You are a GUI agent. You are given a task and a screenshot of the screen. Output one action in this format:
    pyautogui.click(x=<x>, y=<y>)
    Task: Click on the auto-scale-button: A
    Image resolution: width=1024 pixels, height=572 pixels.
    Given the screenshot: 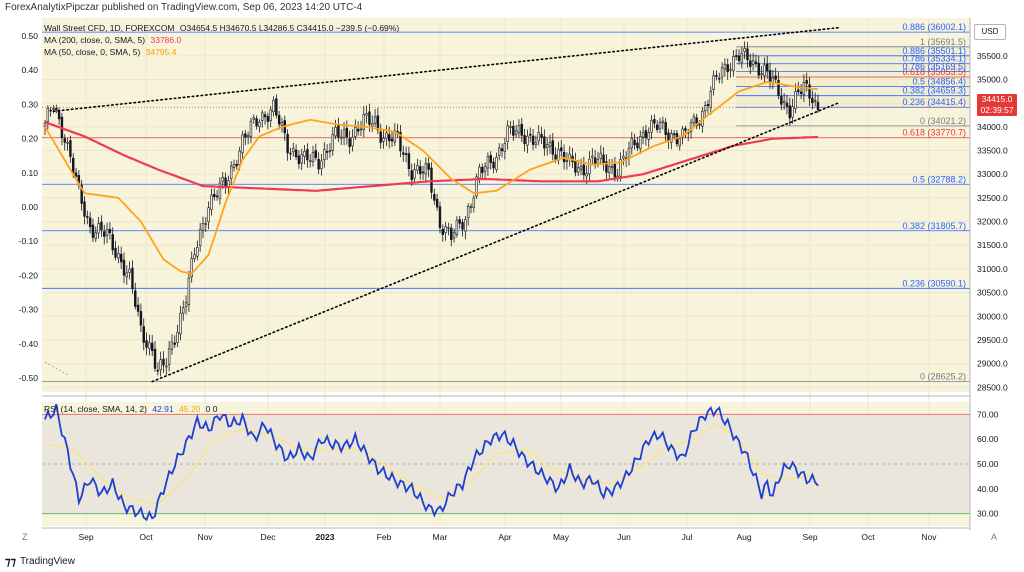 What is the action you would take?
    pyautogui.click(x=994, y=537)
    